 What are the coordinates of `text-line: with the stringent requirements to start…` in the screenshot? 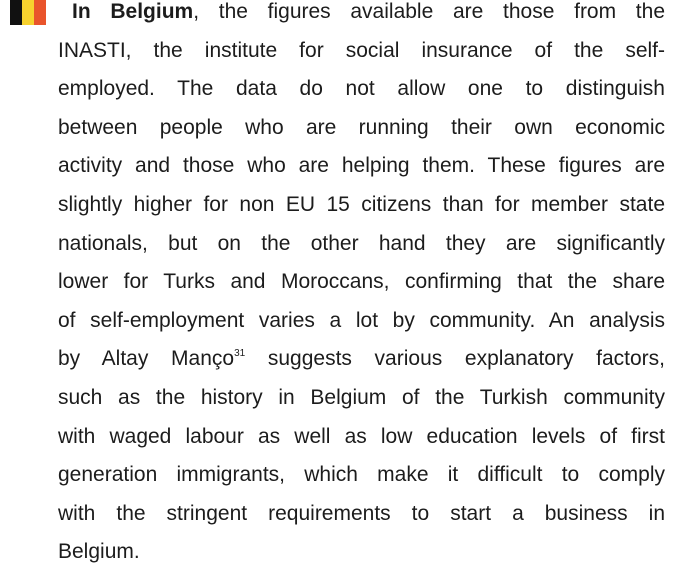 It's located at (361, 513).